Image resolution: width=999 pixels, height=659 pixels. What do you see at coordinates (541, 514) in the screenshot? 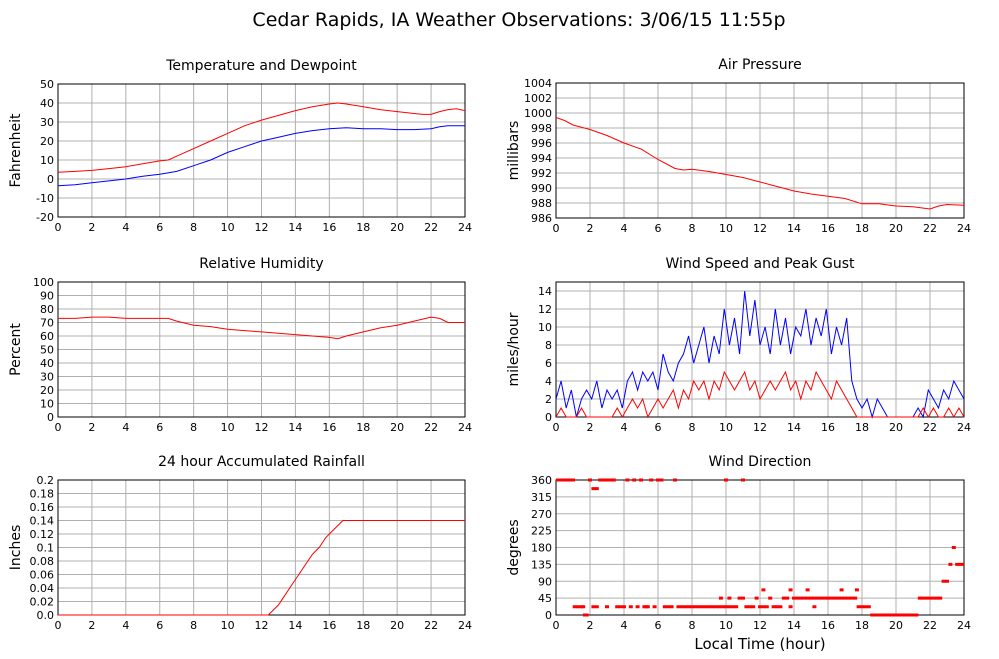
I see `y-tick-label: 270` at bounding box center [541, 514].